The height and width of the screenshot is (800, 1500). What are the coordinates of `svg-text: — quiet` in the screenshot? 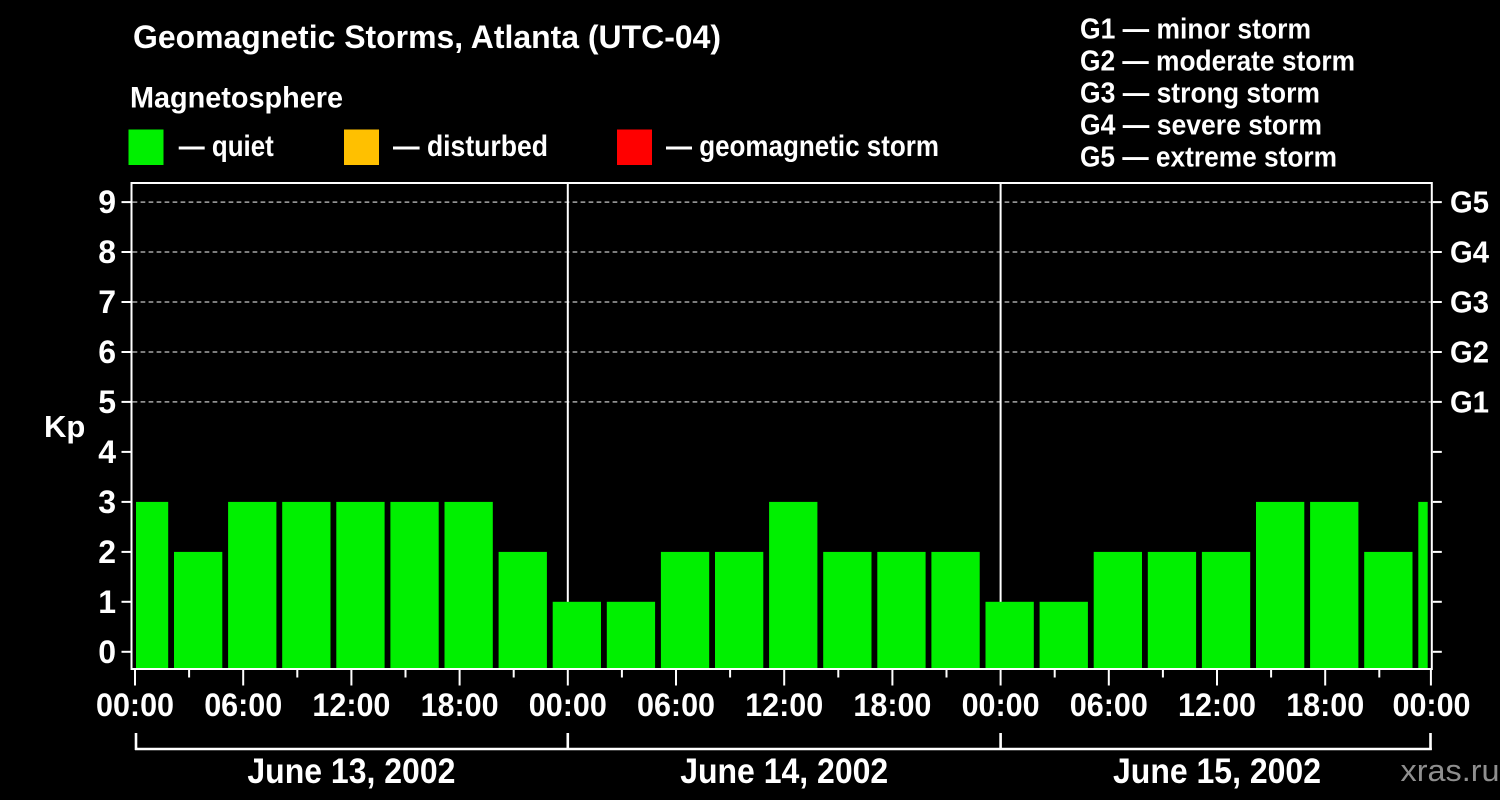 It's located at (226, 146).